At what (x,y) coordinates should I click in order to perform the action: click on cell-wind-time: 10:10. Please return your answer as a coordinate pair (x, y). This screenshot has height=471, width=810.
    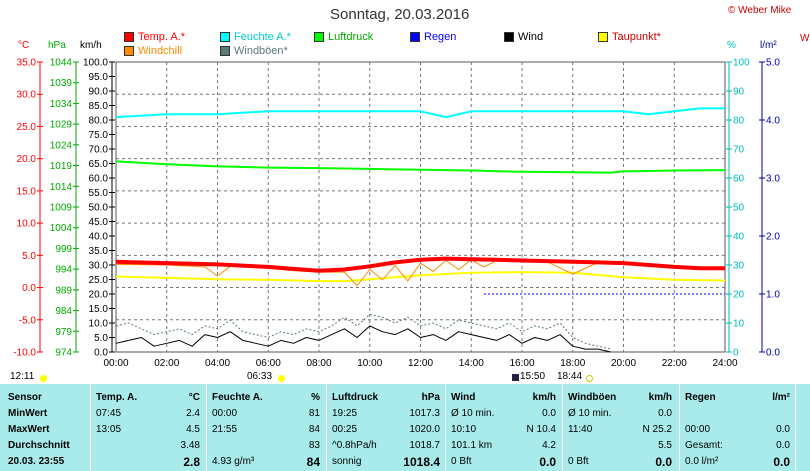
    Looking at the image, I should click on (464, 429).